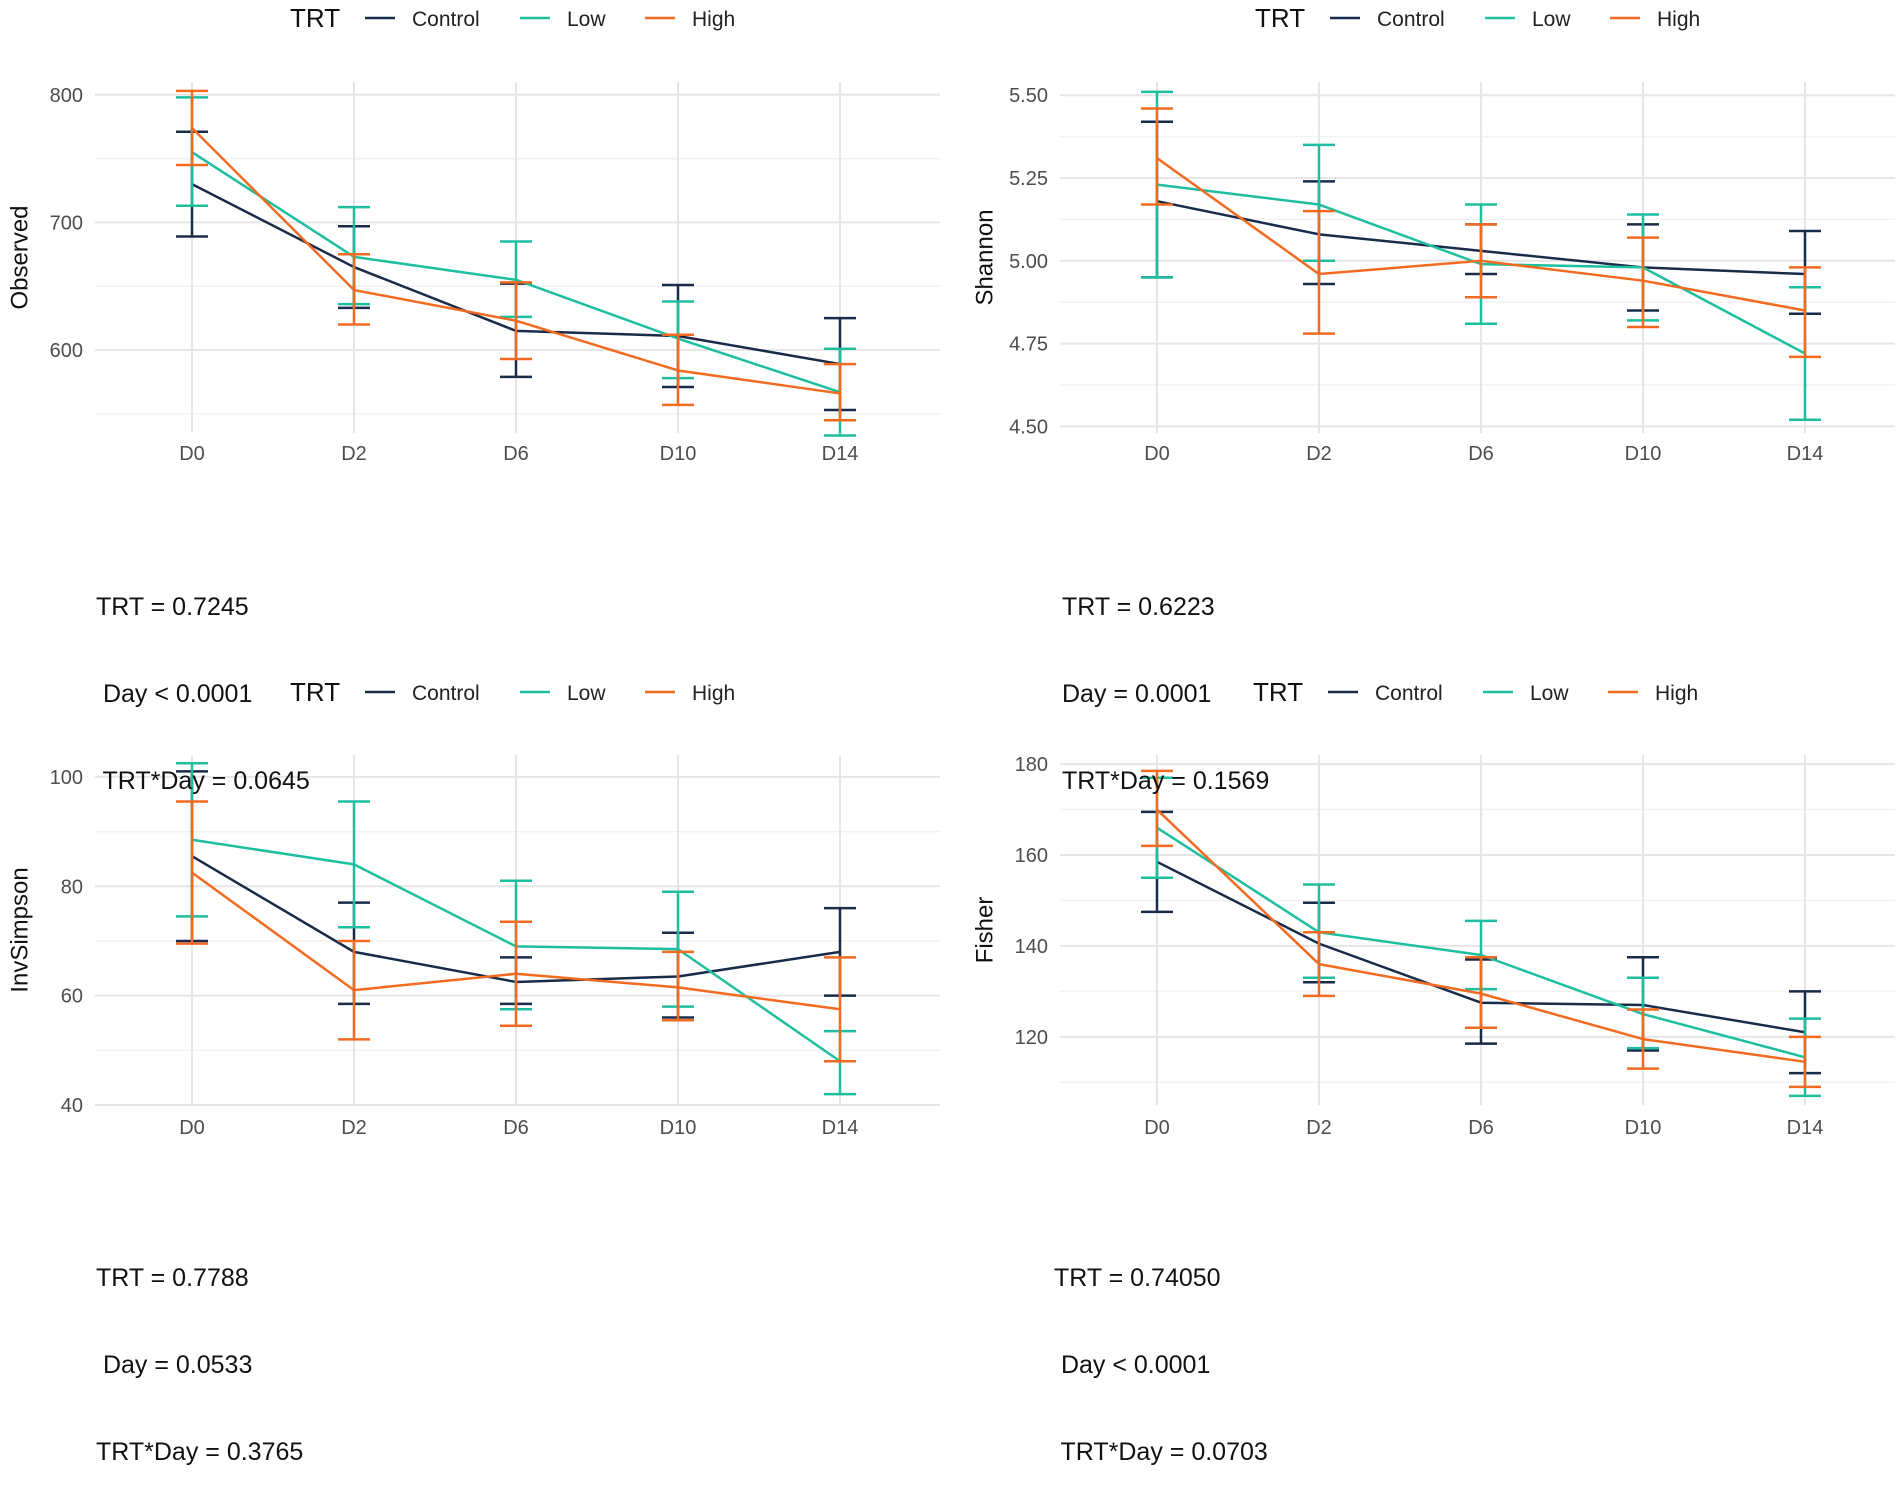 The image size is (1902, 1496). I want to click on y-tick-label: 5.25, so click(1028, 179).